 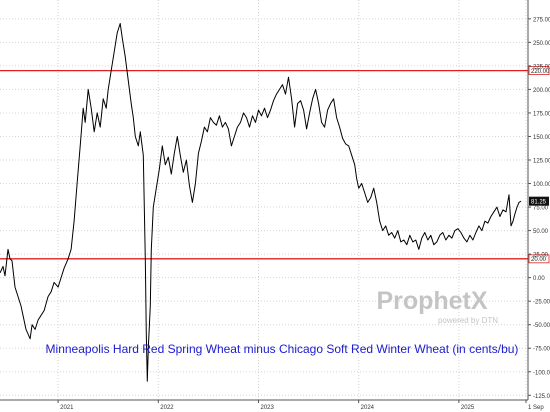 I want to click on watermark-brand: ProphetX, so click(x=431, y=301).